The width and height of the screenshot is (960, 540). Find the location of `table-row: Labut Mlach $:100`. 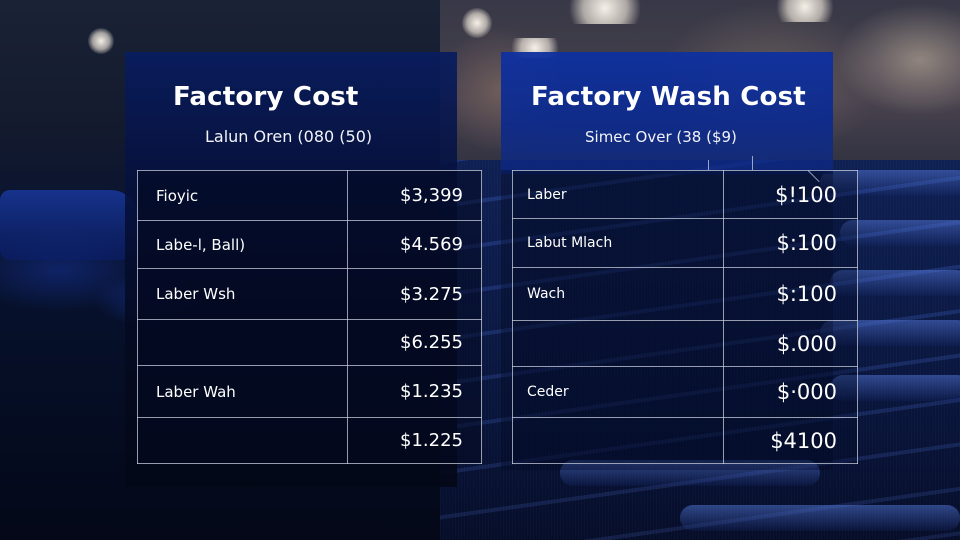

table-row: Labut Mlach $:100 is located at coordinates (685, 243).